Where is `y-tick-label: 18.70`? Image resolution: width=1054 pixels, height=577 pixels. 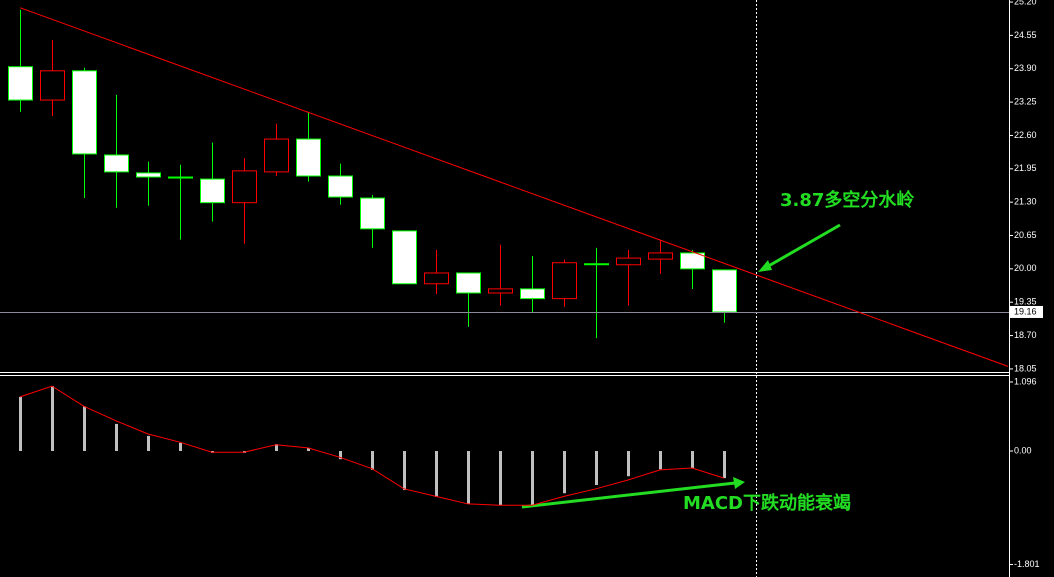 y-tick-label: 18.70 is located at coordinates (1025, 335).